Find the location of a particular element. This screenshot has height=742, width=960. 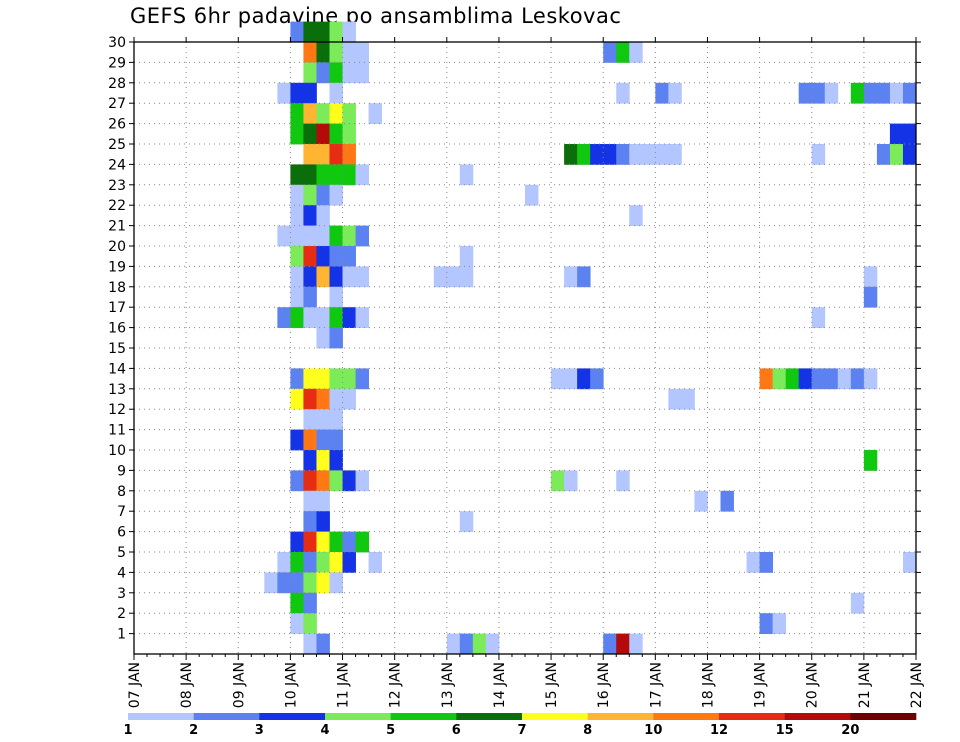

y-tick-label: 21 is located at coordinates (117, 227).